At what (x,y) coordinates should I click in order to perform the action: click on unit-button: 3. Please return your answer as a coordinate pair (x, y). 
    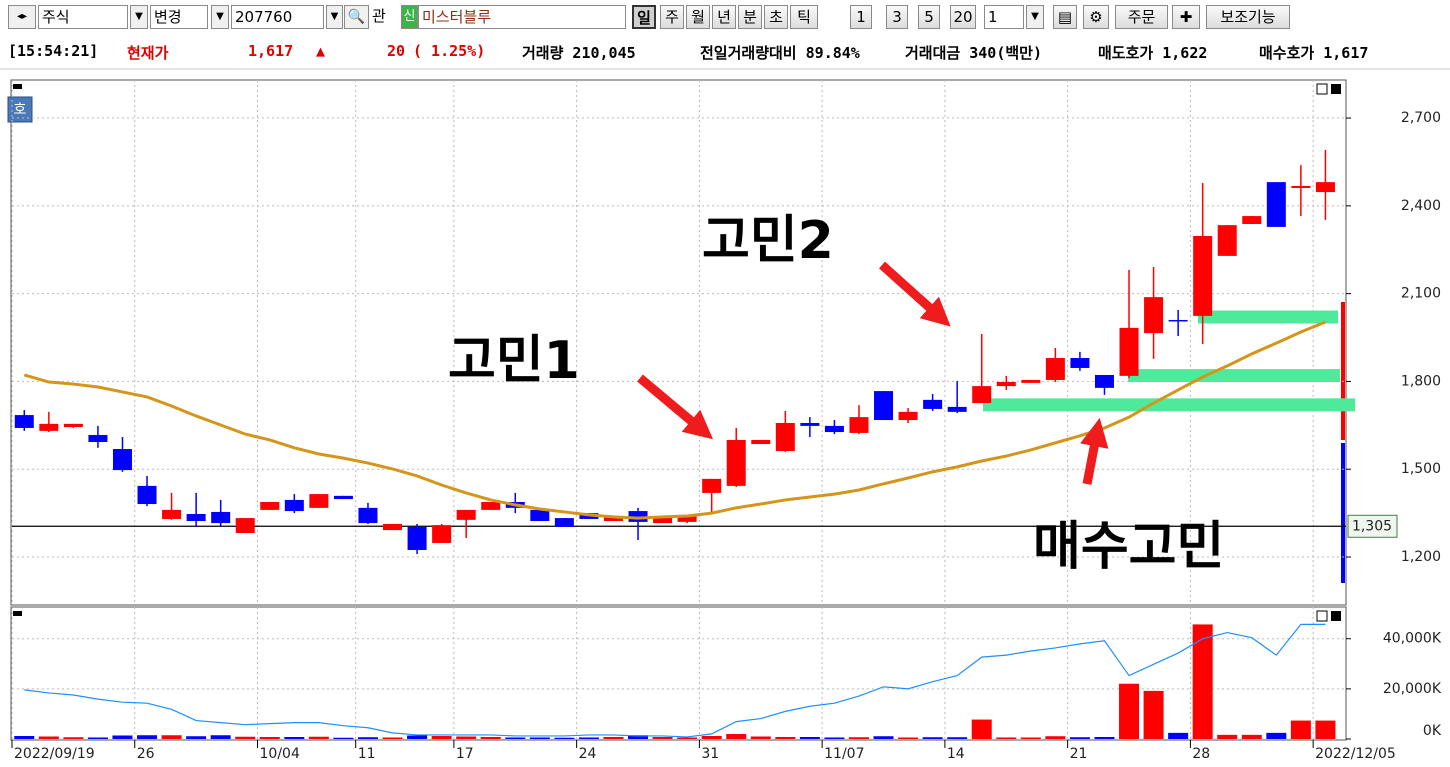
    Looking at the image, I should click on (897, 17).